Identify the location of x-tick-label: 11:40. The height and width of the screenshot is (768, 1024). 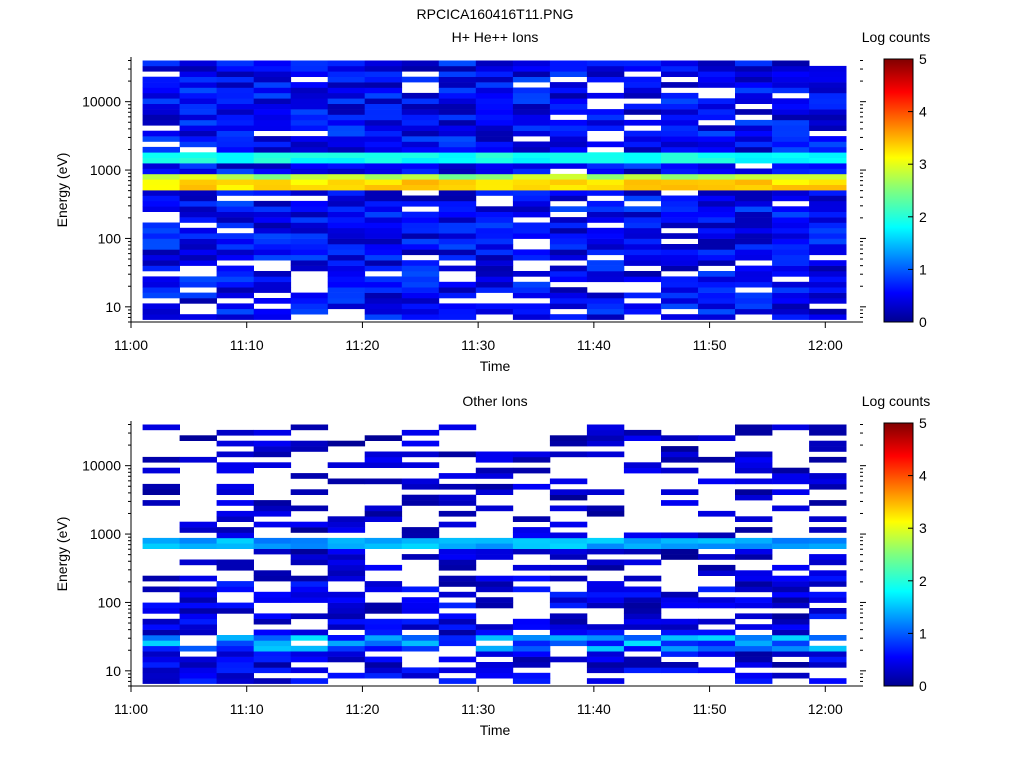
(594, 345).